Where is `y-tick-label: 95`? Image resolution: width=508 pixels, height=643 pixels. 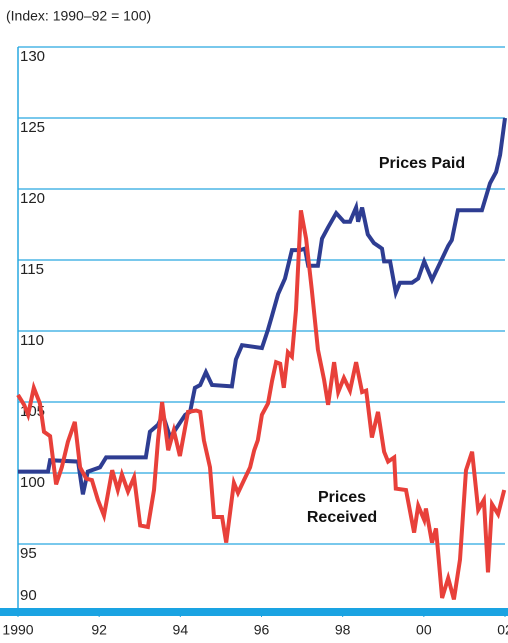
y-tick-label: 95 is located at coordinates (28, 553).